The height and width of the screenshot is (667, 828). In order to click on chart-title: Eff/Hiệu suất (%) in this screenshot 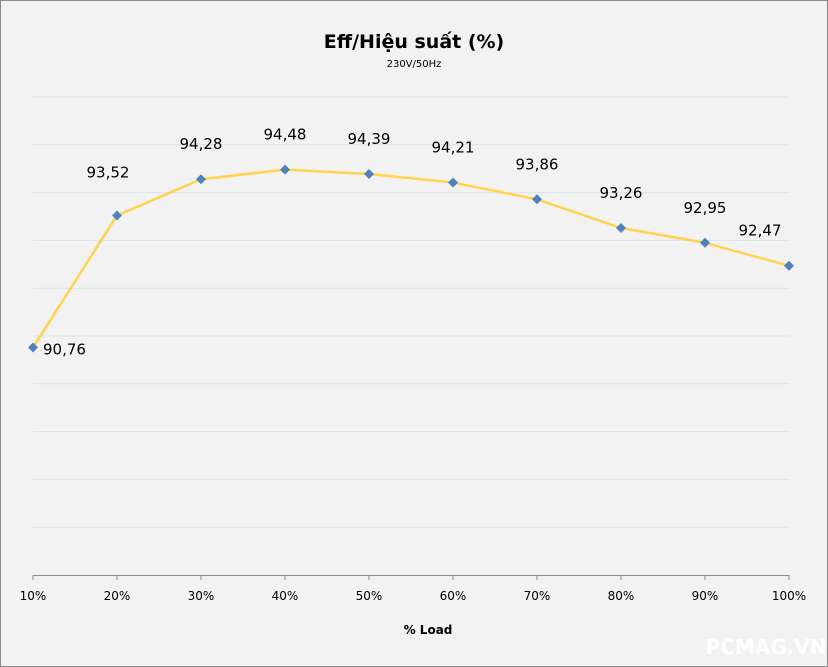, I will do `click(414, 41)`.